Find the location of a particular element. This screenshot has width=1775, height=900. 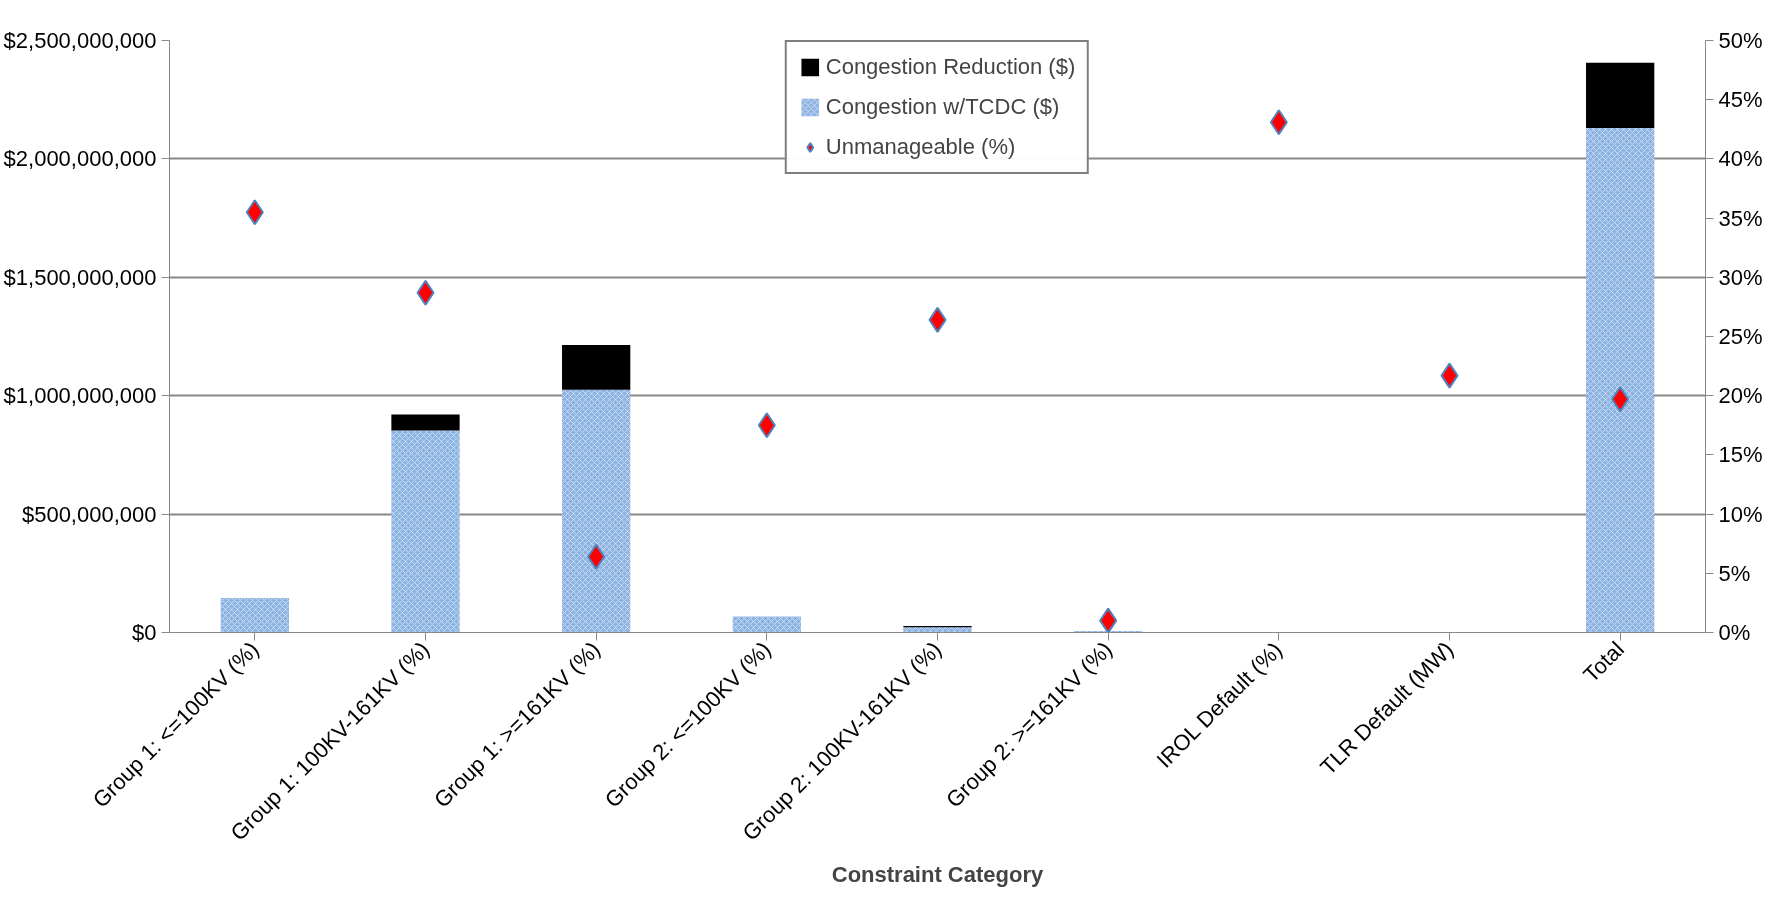

y-tick-label: $1,500,000,000 is located at coordinates (80, 277).